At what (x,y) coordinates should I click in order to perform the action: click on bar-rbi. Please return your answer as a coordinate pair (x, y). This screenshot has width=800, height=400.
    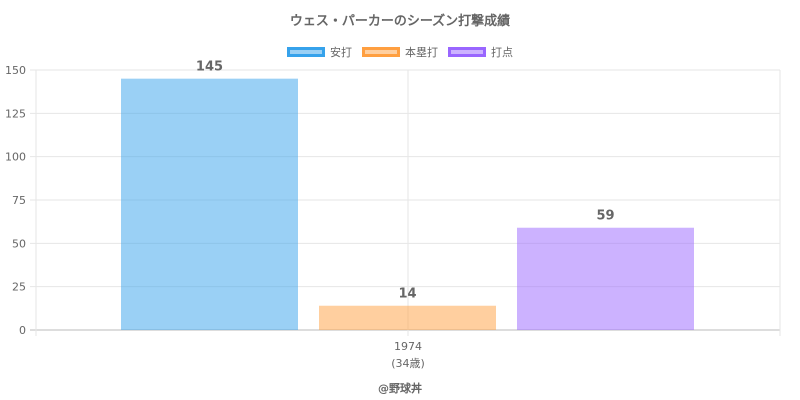
    Looking at the image, I should click on (605, 278).